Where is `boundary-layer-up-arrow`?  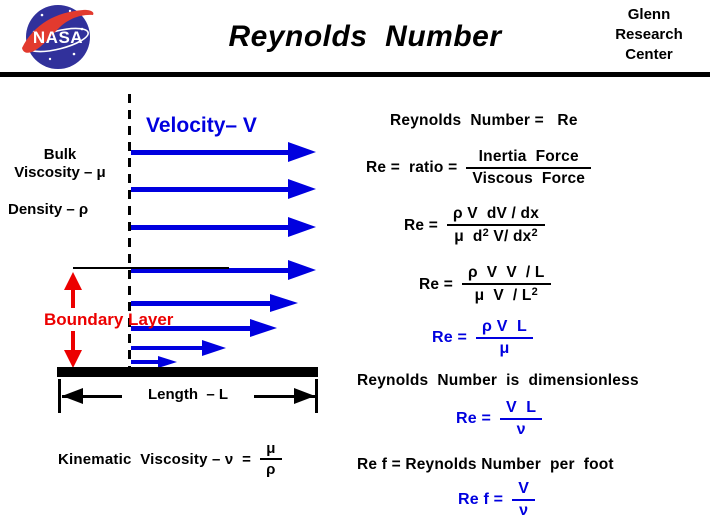 boundary-layer-up-arrow is located at coordinates (73, 298).